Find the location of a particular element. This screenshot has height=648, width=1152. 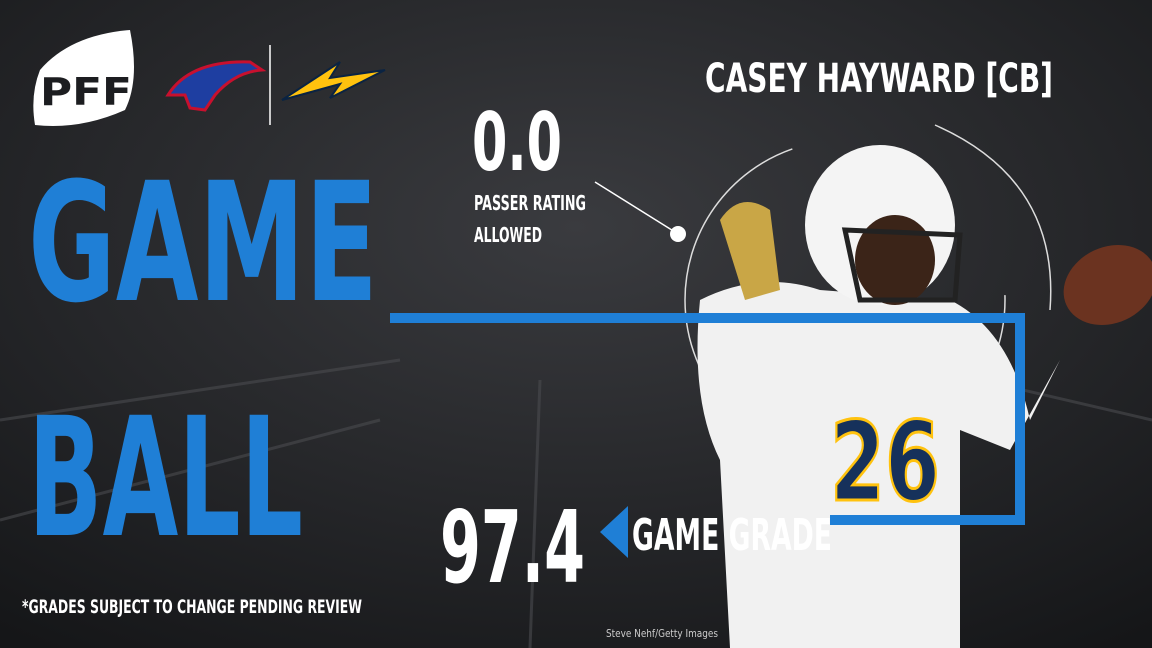

headline-line: BALL is located at coordinates (165, 478).